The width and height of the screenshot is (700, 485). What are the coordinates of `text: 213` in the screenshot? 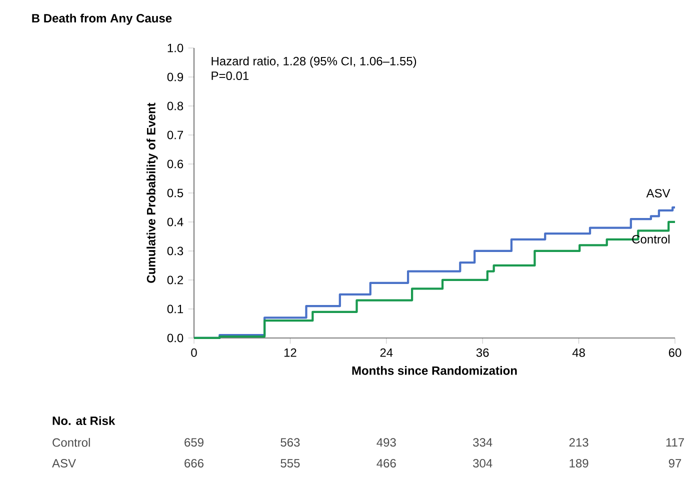 It's located at (578, 442).